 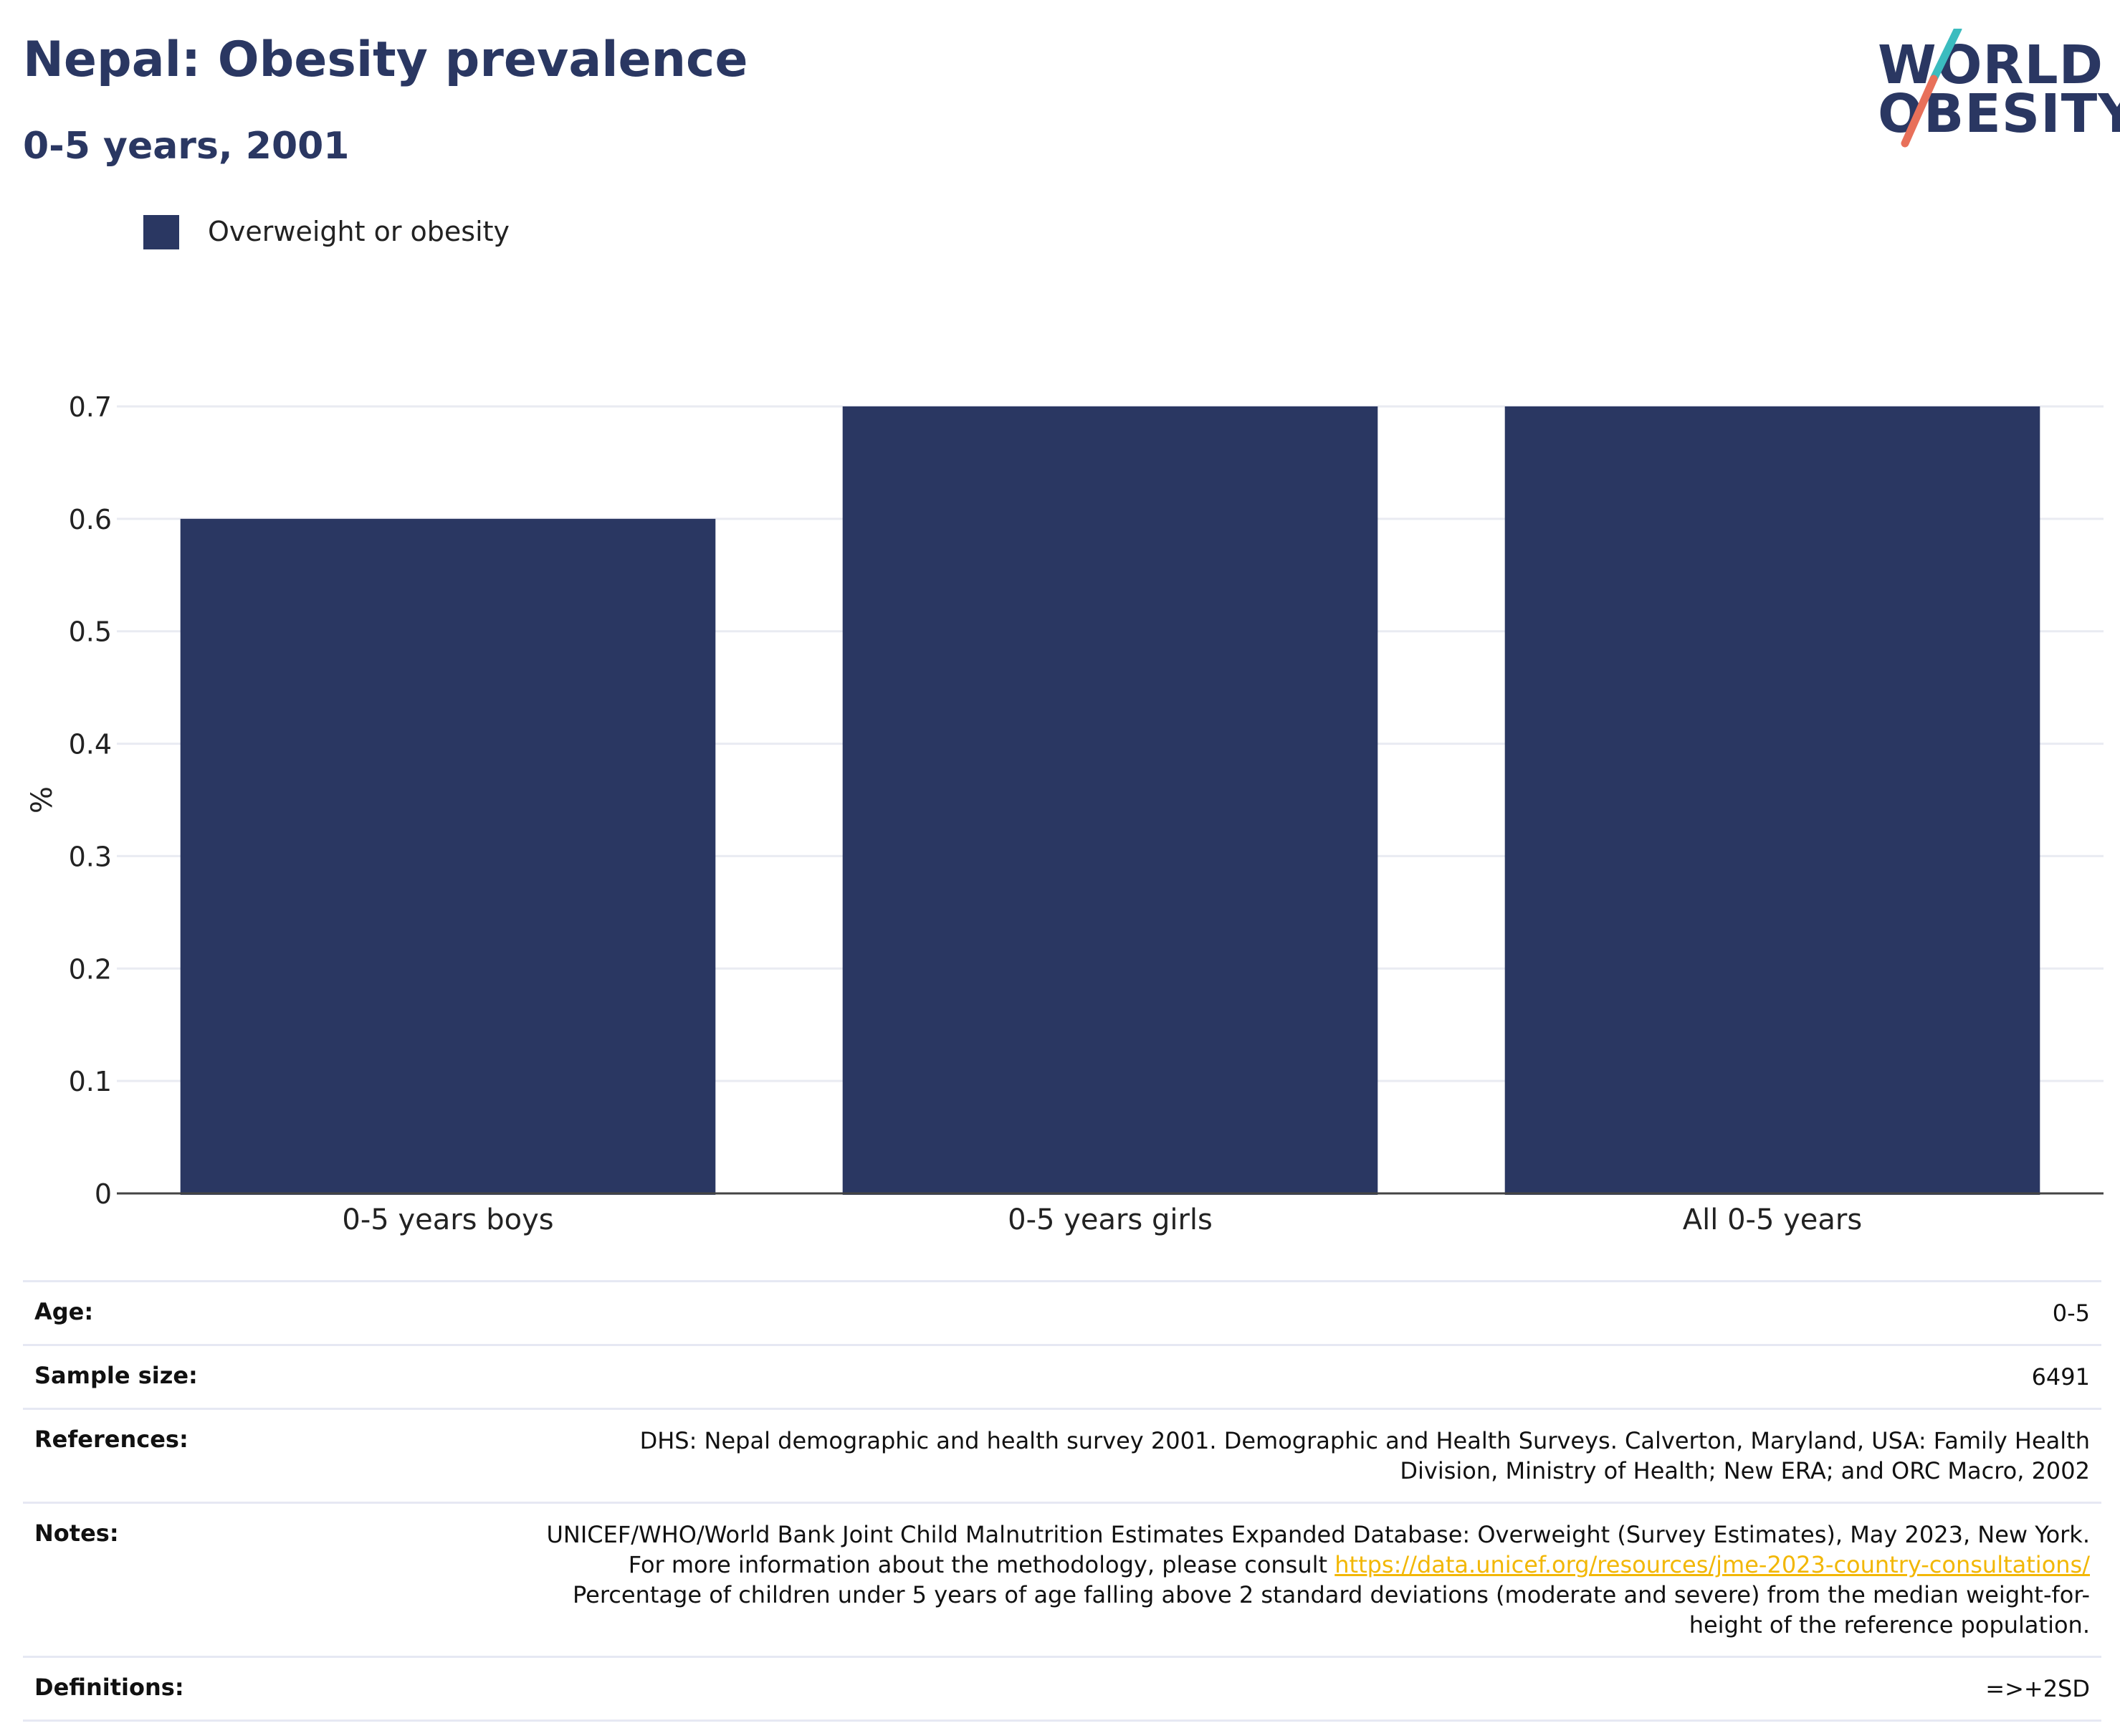 I want to click on age-value: 0-5, so click(x=2071, y=1313).